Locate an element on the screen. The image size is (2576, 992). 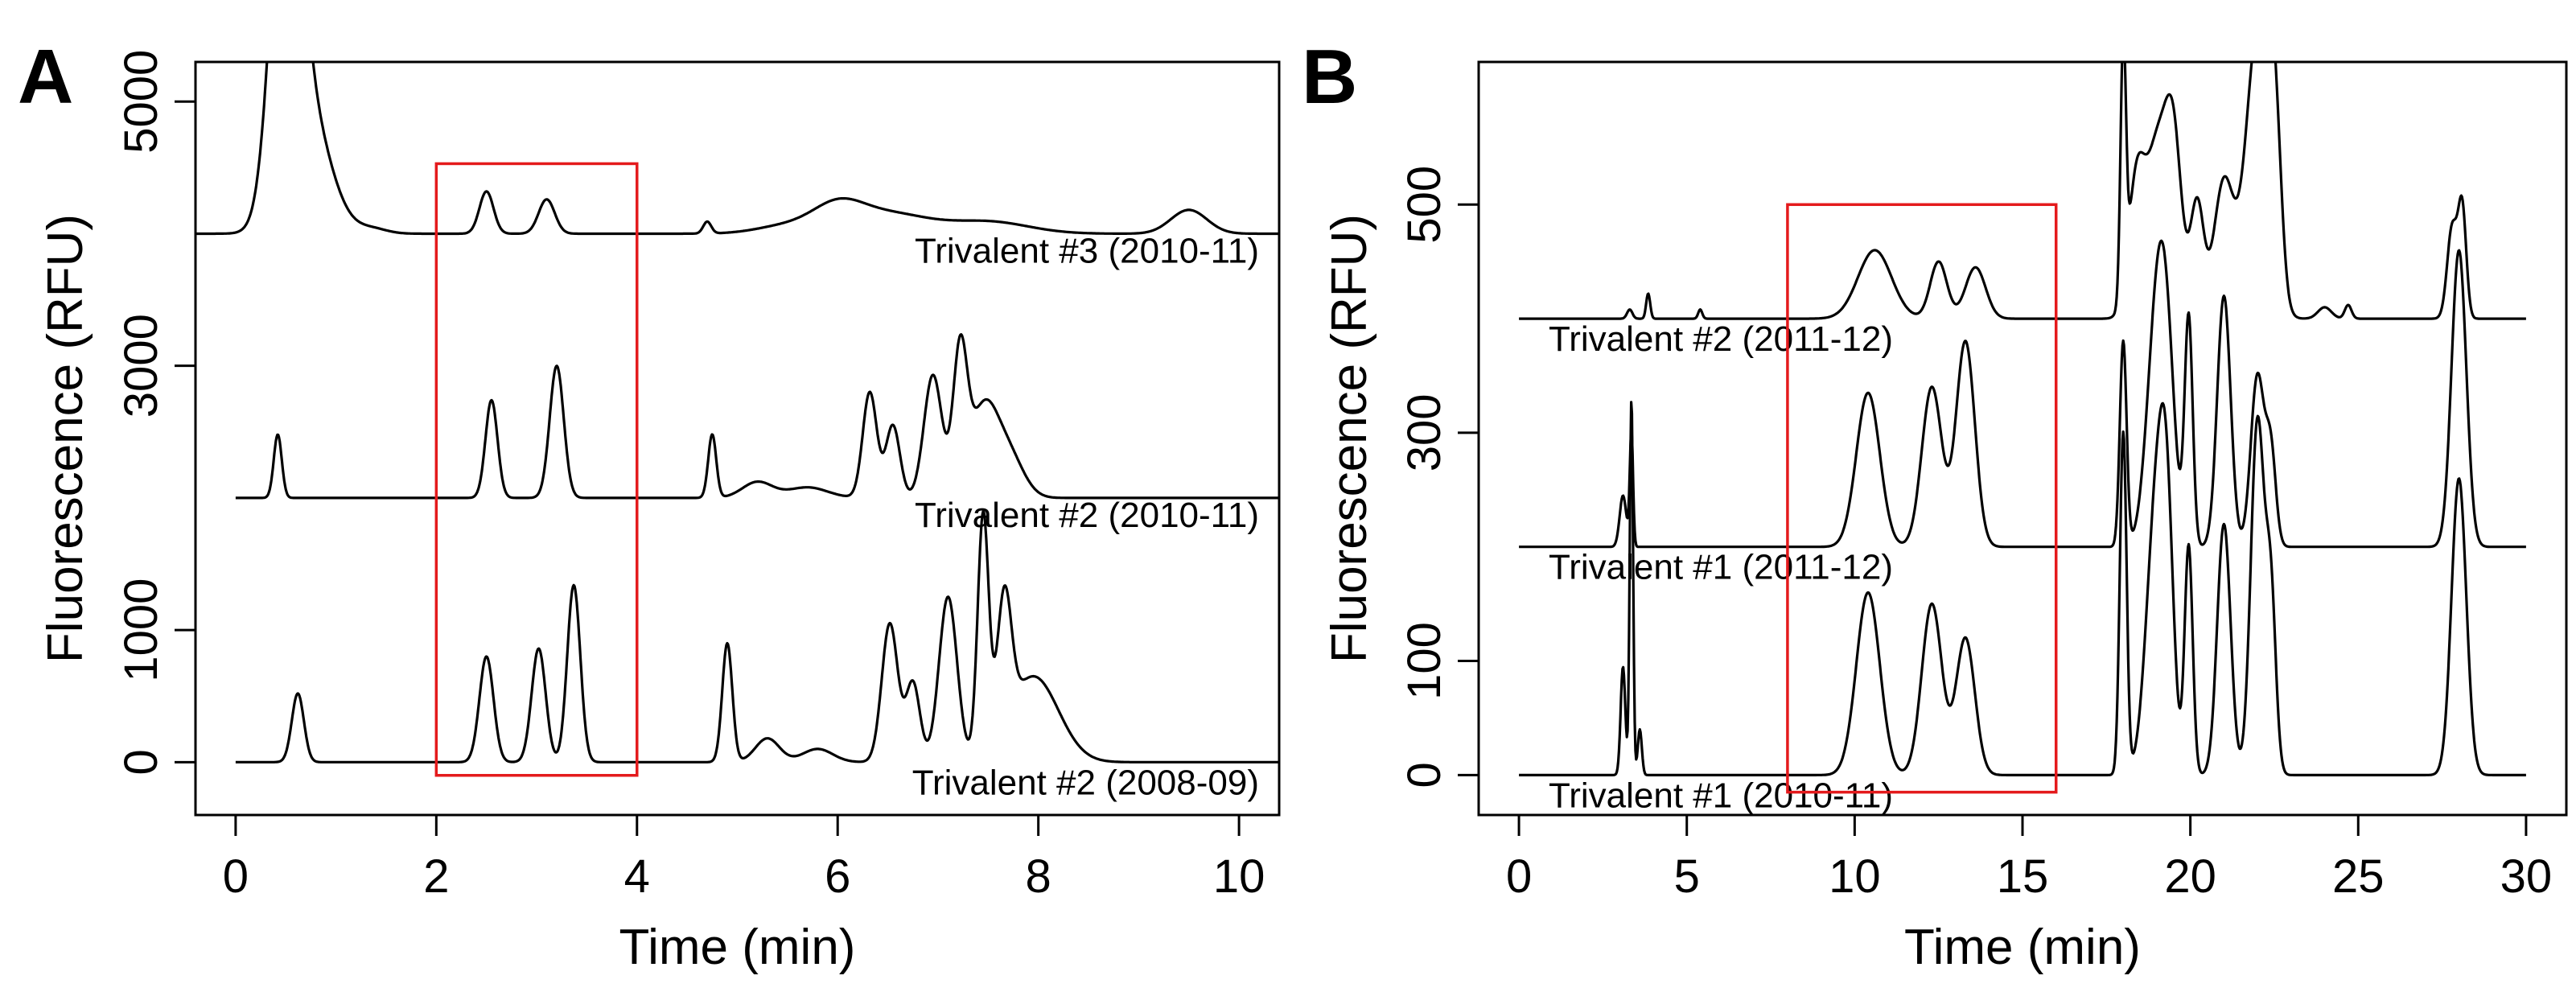
x-tick-label: 4 is located at coordinates (637, 876).